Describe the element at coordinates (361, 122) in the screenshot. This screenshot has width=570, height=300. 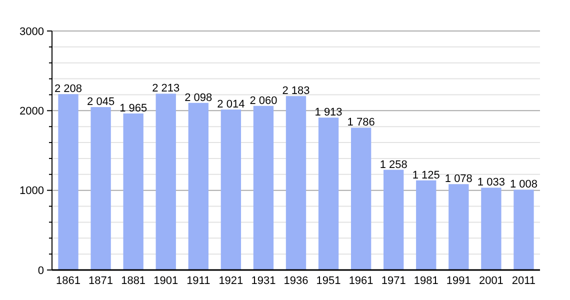
I see `data-label: 1 786` at that location.